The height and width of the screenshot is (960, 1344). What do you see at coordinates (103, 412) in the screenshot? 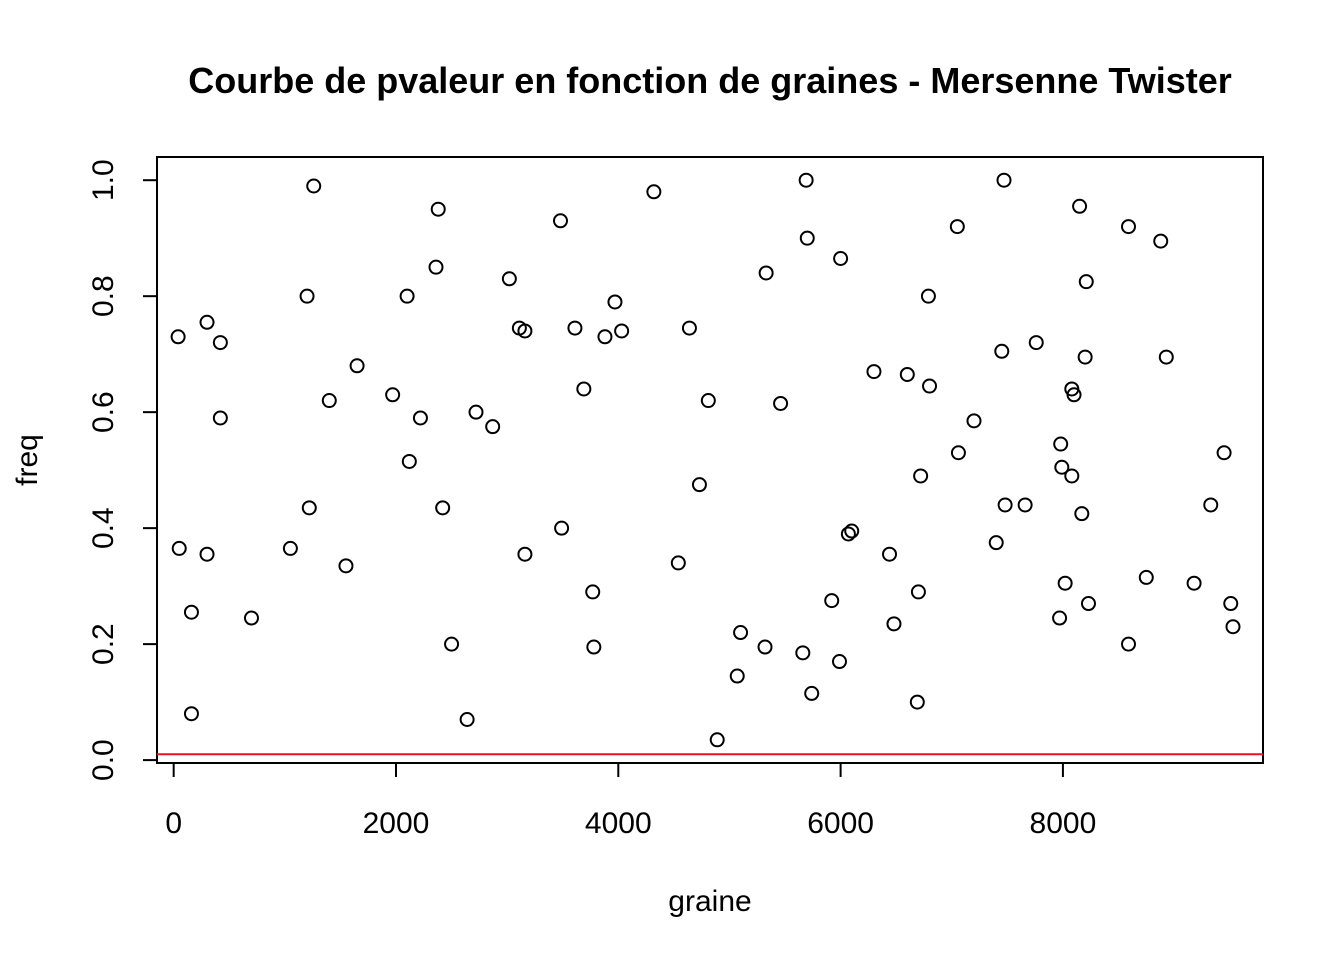
I see `y-tick-label: 0.6` at bounding box center [103, 412].